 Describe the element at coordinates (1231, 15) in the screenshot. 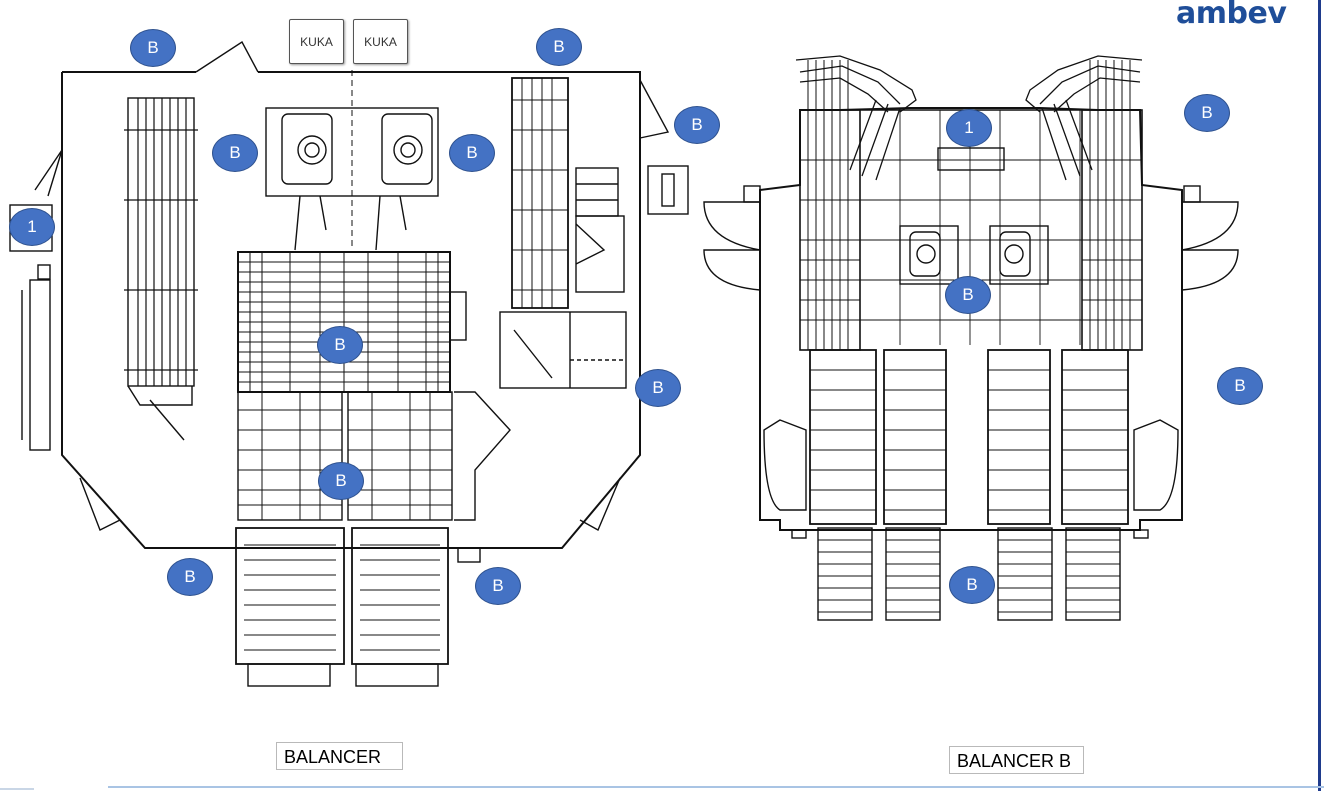

I see `ambev-logo: ambev` at that location.